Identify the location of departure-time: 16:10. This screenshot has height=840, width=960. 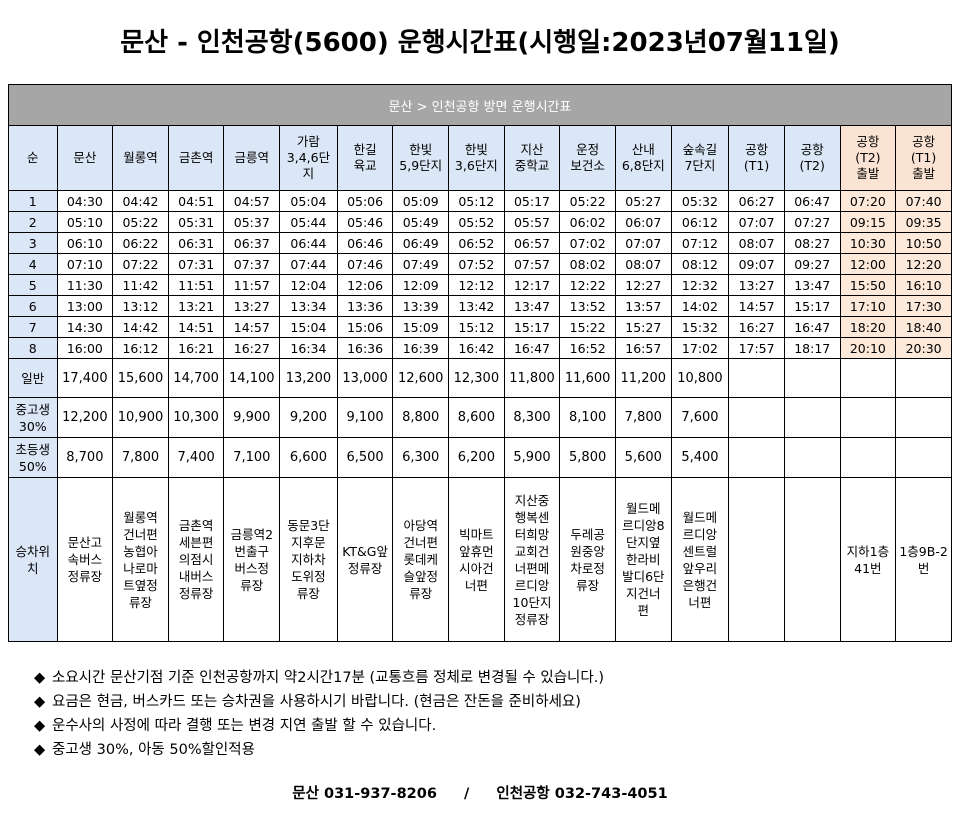
(923, 285).